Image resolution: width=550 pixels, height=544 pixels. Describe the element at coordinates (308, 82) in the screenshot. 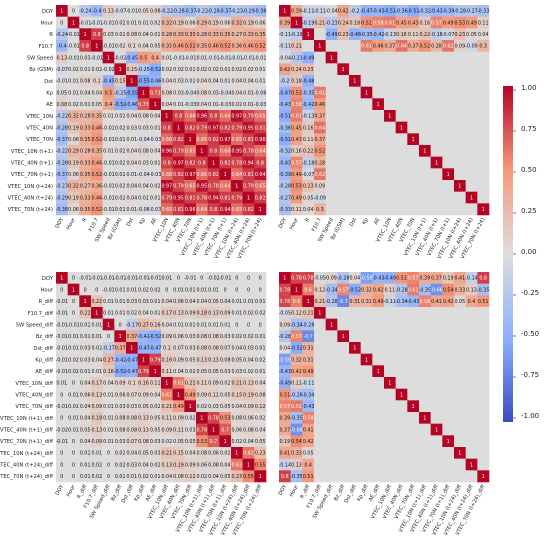

I see `heatmap-cell-value: -0.48` at that location.